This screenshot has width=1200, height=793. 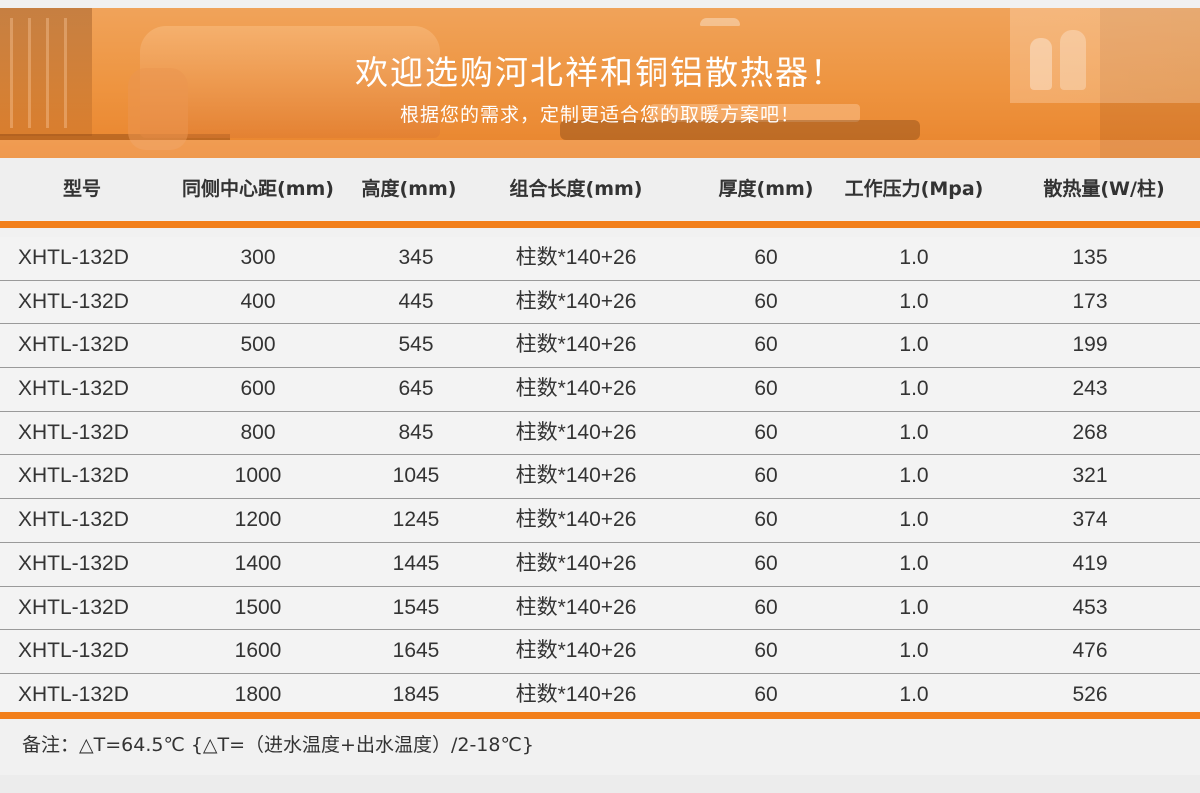 I want to click on header-height: 高度(mm), so click(x=409, y=189).